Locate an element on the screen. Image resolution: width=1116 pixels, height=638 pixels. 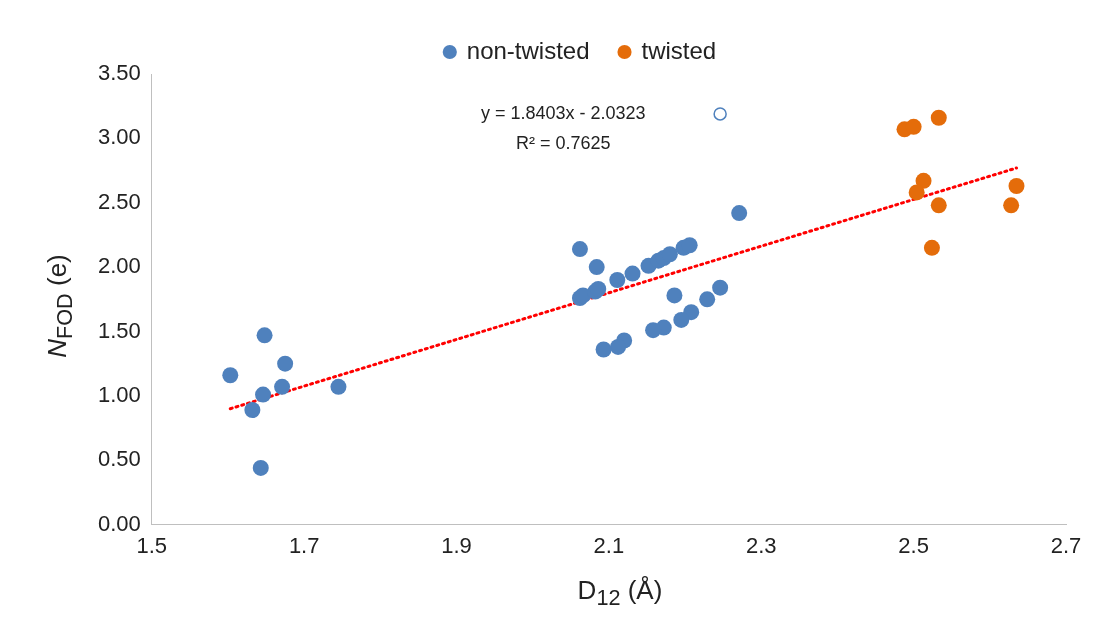
x-tick-label: 1.9 is located at coordinates (456, 545).